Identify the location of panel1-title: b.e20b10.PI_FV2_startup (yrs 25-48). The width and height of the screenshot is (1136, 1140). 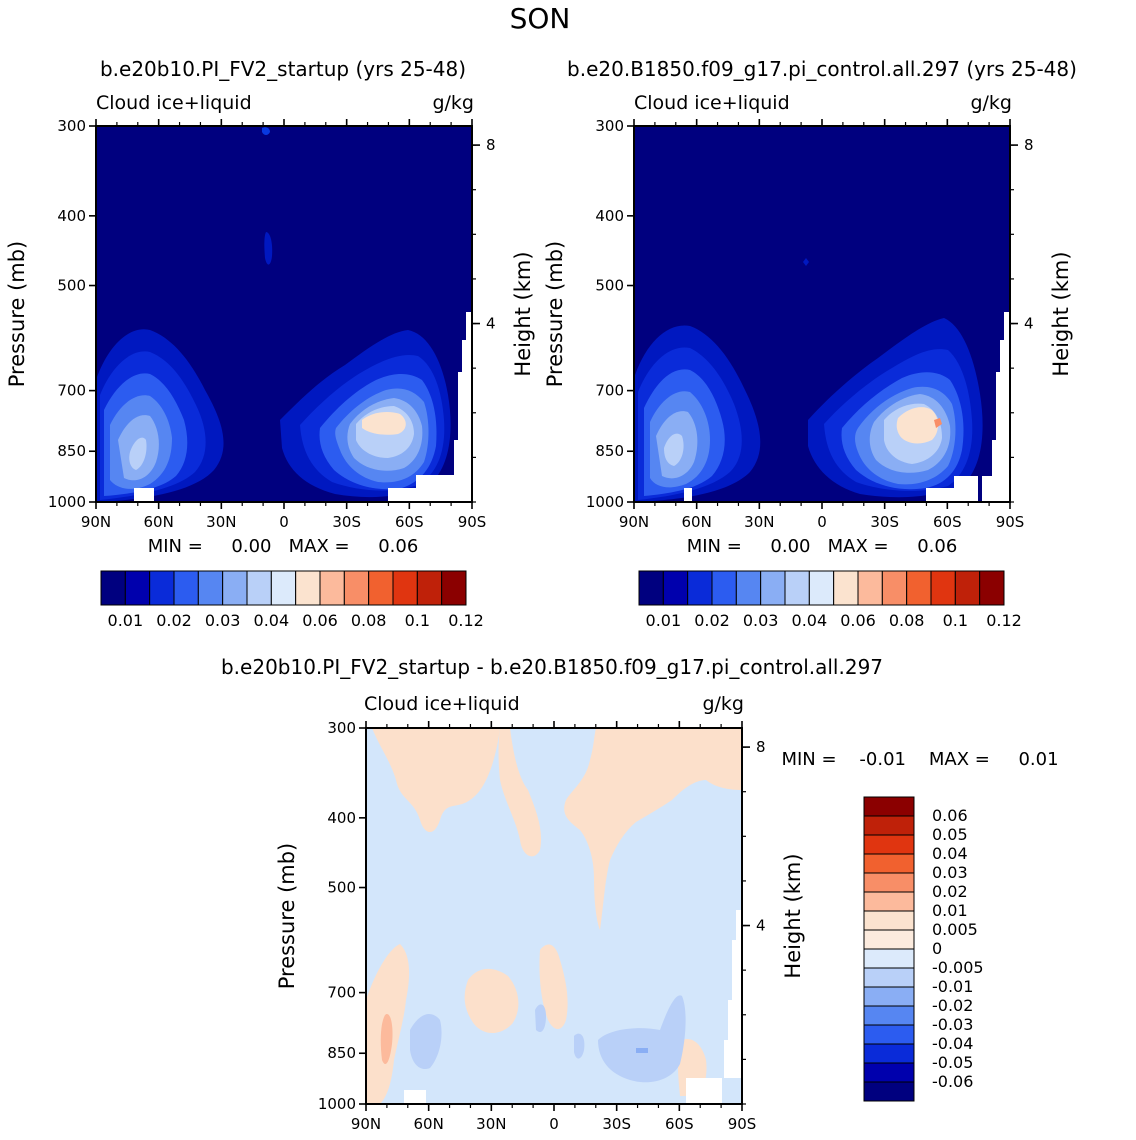
(283, 69).